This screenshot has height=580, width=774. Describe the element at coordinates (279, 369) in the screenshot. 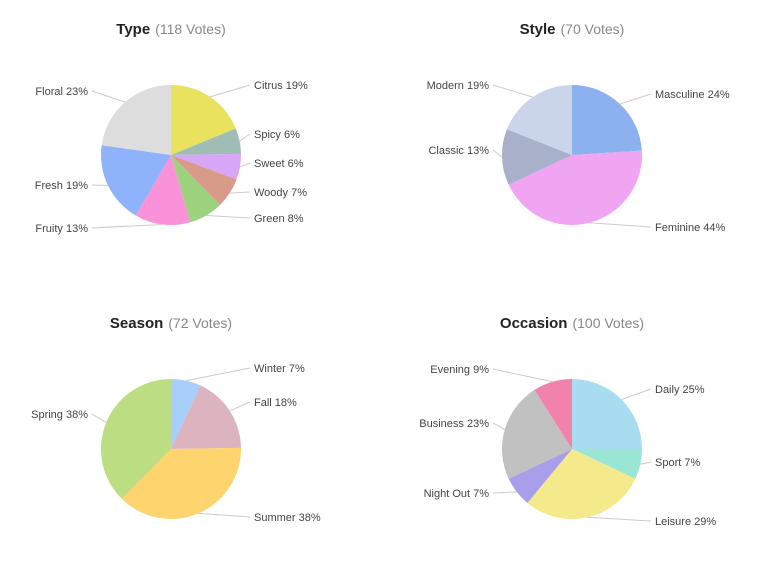

I see `slice-label-winter: Winter 7%` at that location.